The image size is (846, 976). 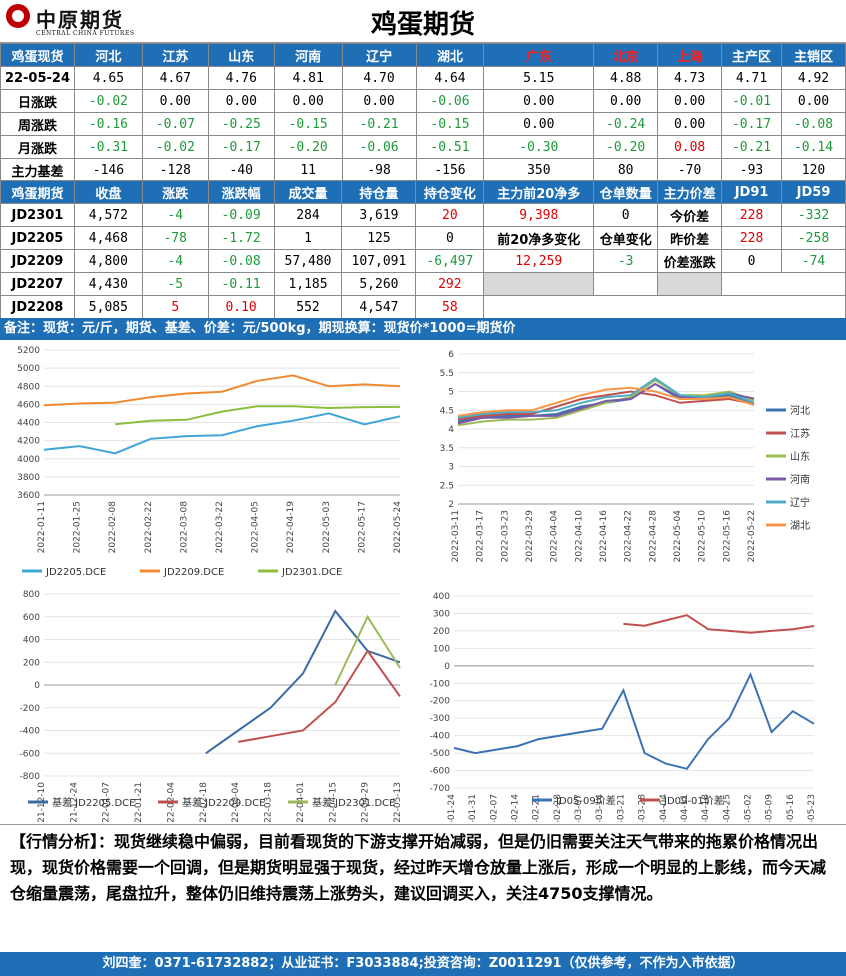 What do you see at coordinates (241, 55) in the screenshot?
I see `spot-col-header: 山东` at bounding box center [241, 55].